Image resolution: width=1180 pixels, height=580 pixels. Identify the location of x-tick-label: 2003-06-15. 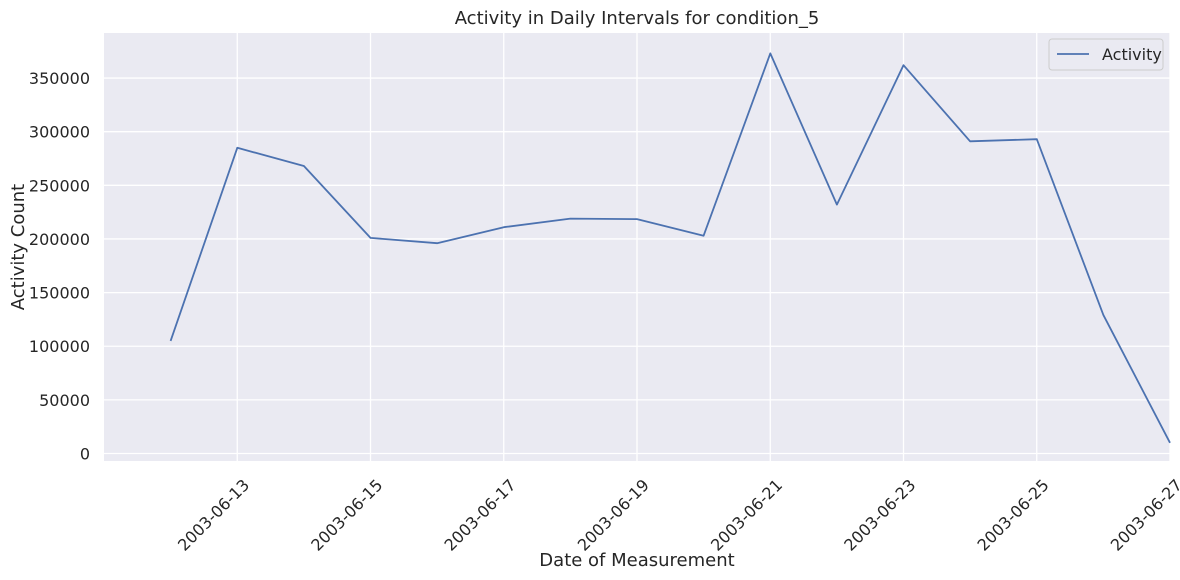
(346, 514).